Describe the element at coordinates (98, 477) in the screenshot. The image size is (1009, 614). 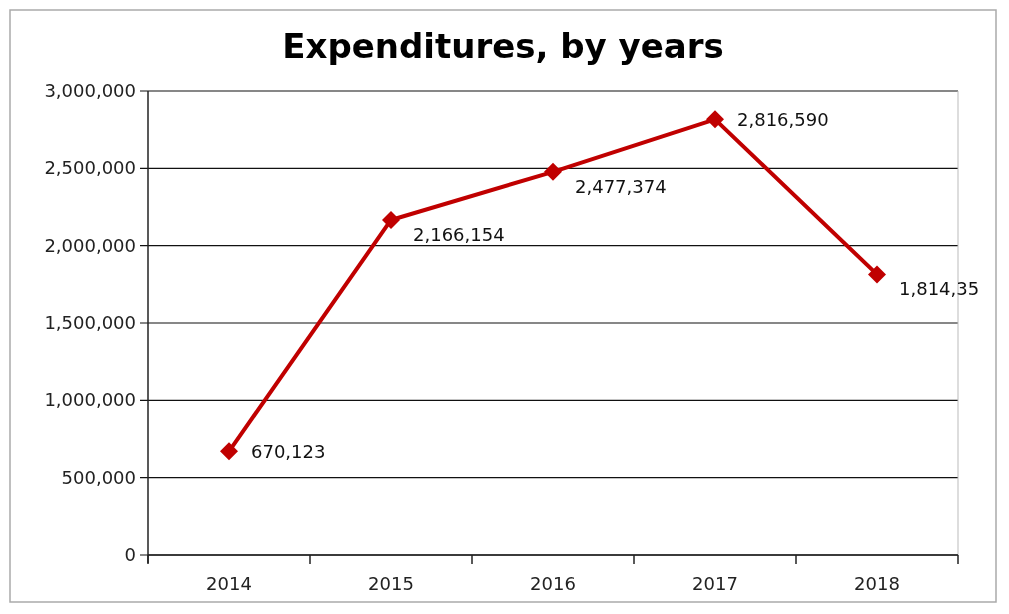
I see `y-tick-label: 500,000` at that location.